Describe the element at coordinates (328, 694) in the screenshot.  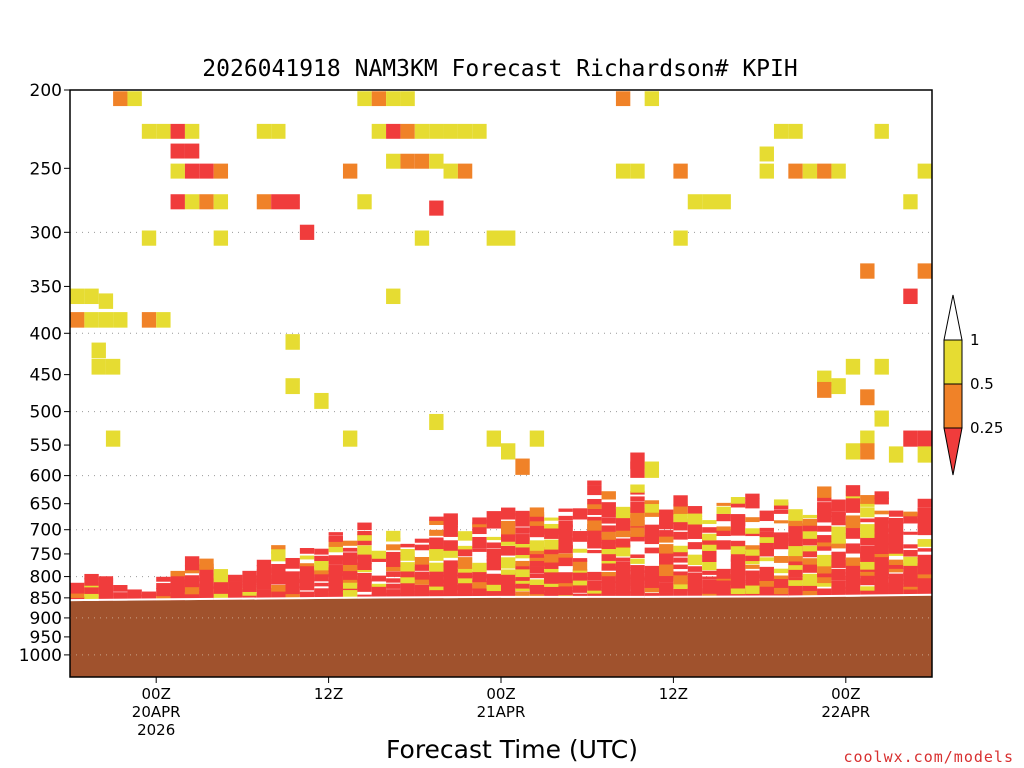
I see `x-tick-label: 12Z` at that location.